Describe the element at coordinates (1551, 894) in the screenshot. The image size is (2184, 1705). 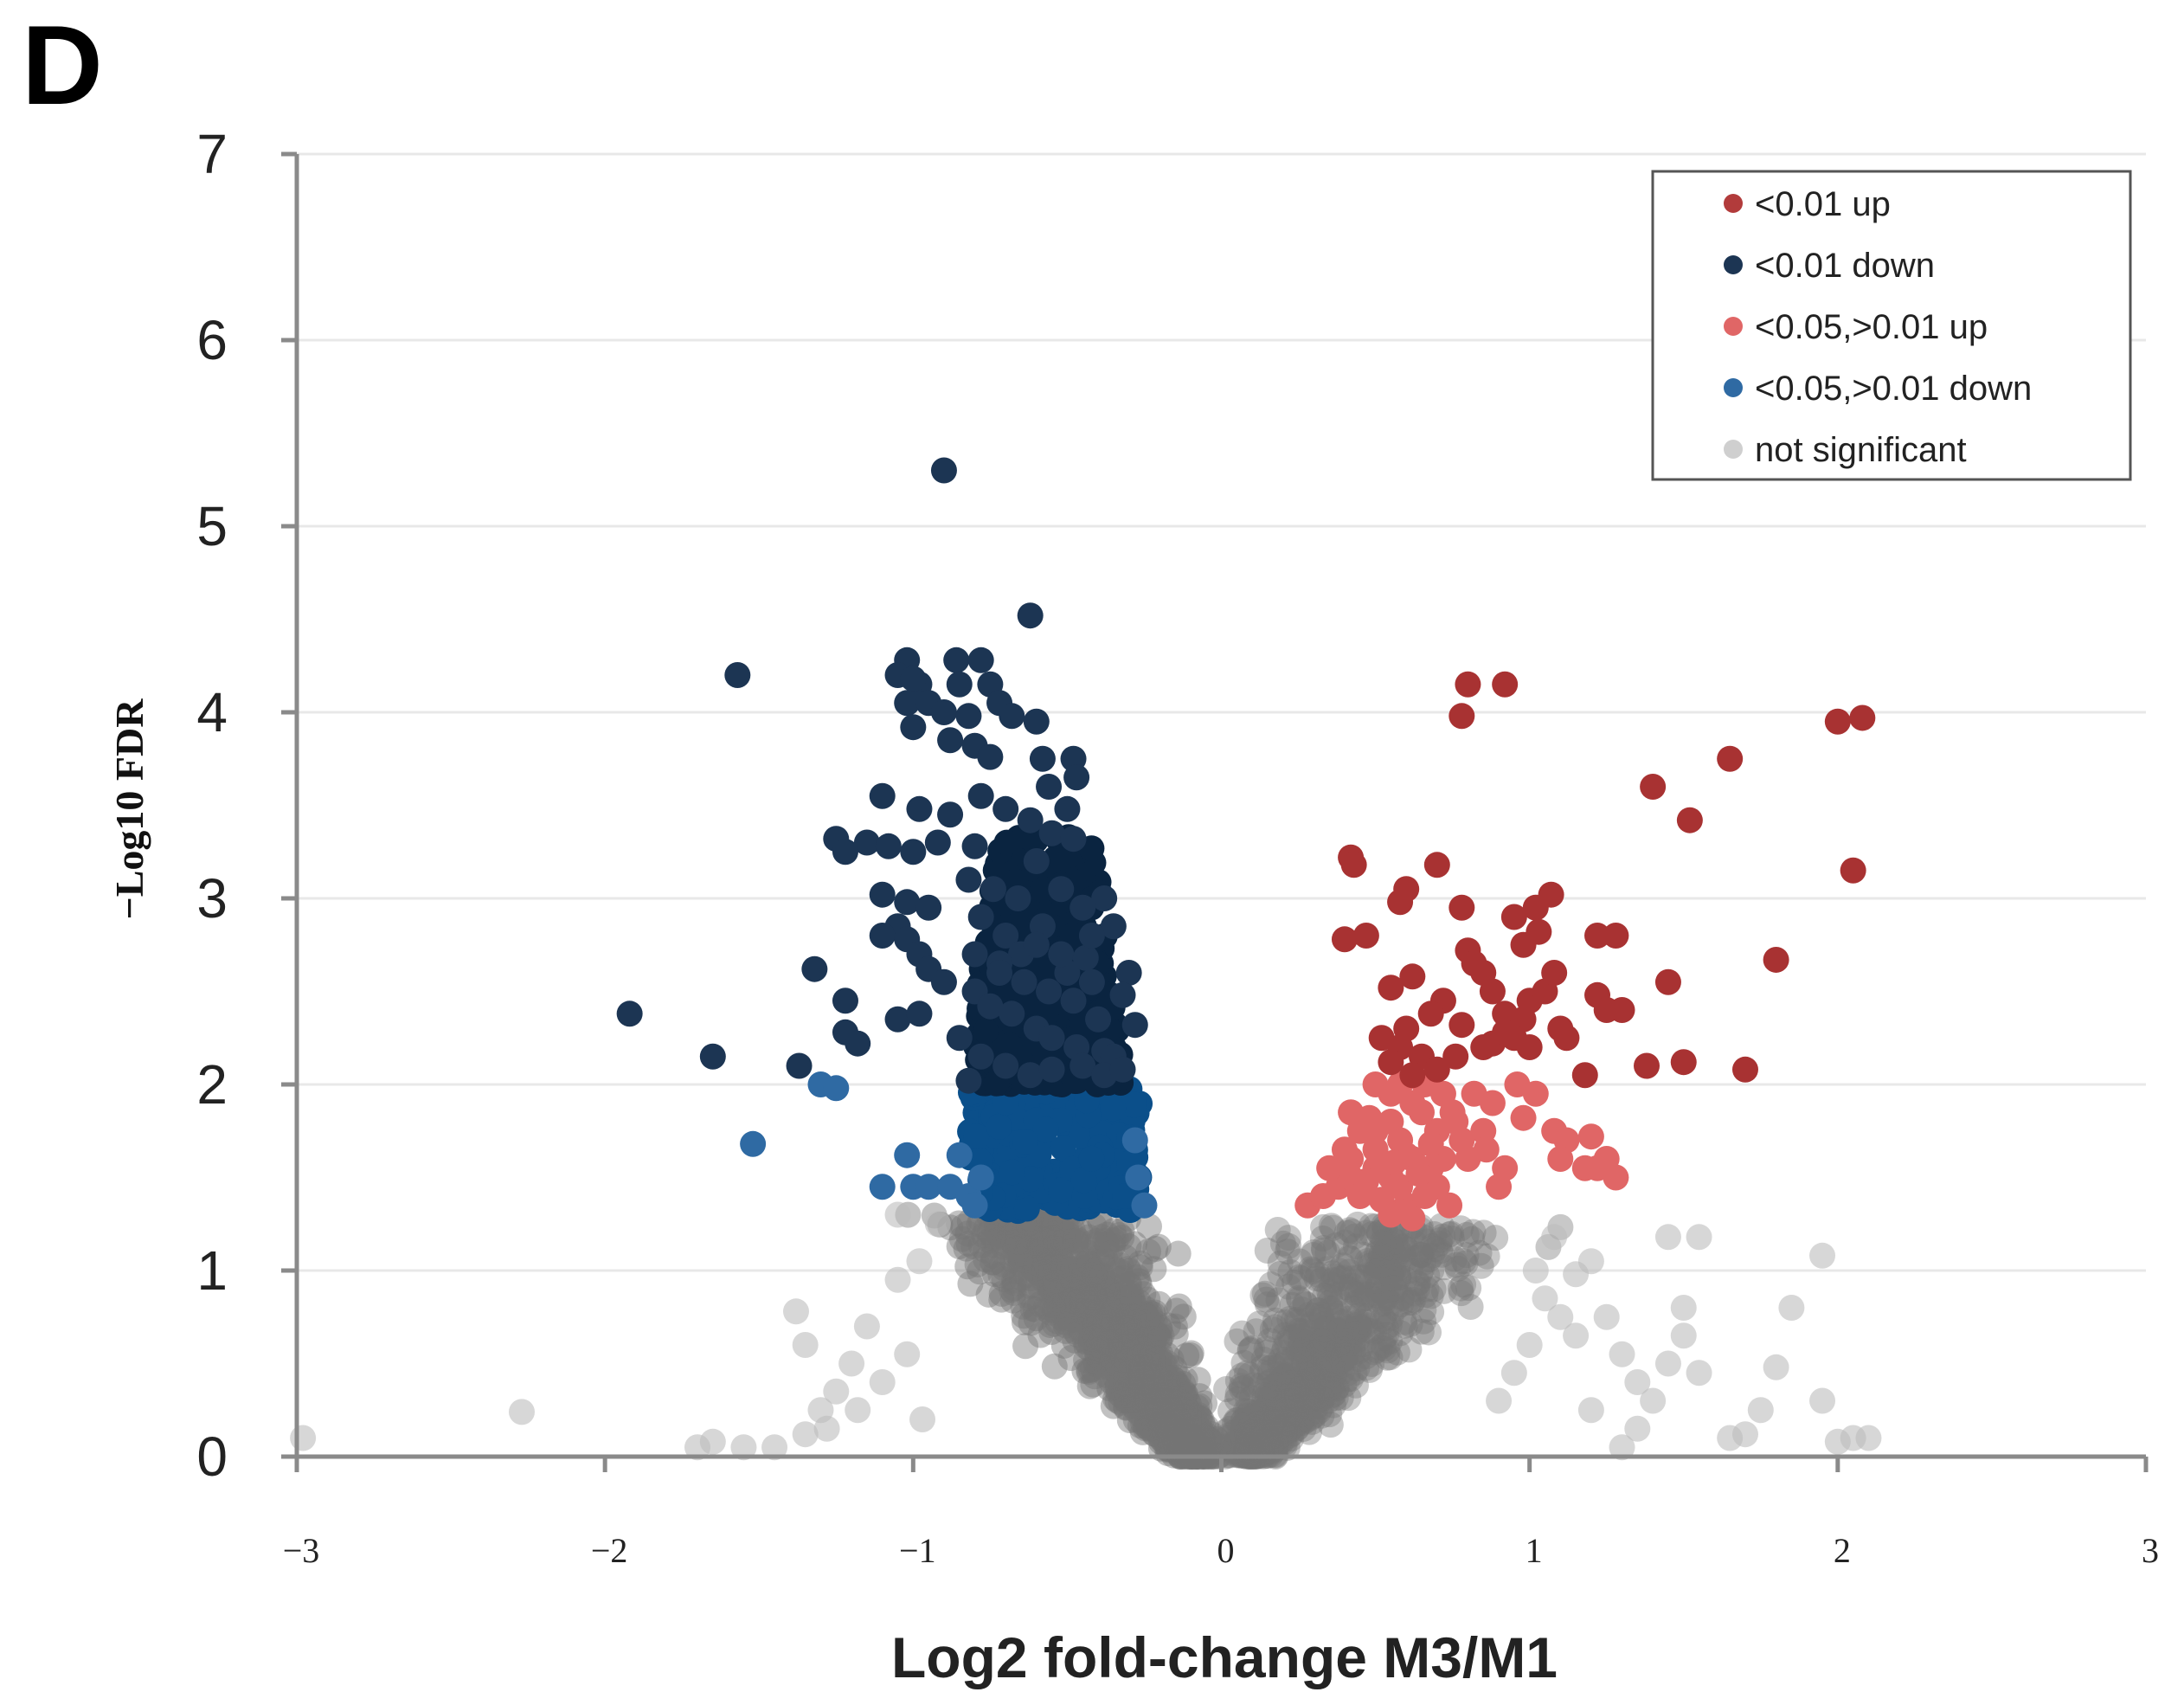
I see `point-fdr-0.01-up` at that location.